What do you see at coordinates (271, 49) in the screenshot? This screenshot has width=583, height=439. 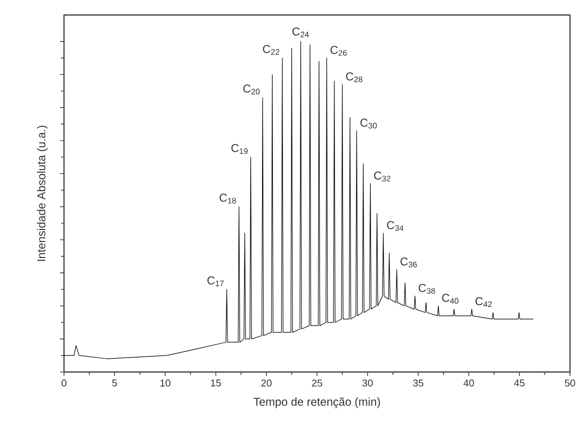 I see `annotation: C$_{22}$` at bounding box center [271, 49].